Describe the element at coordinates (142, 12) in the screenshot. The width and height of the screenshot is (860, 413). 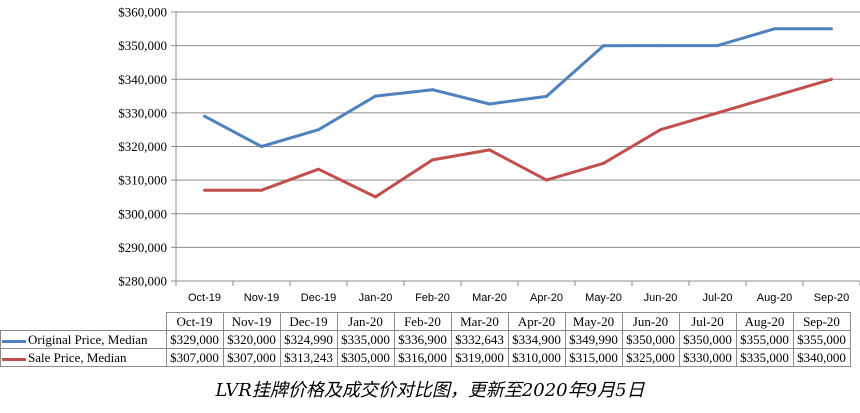
I see `y-tick-label: $360,000` at that location.